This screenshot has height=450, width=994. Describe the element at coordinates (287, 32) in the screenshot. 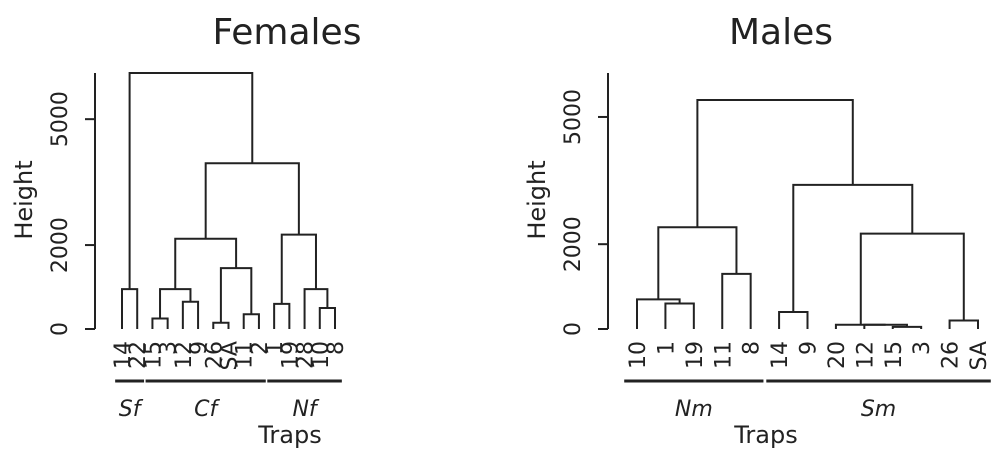

I see `chart-title: Females` at that location.